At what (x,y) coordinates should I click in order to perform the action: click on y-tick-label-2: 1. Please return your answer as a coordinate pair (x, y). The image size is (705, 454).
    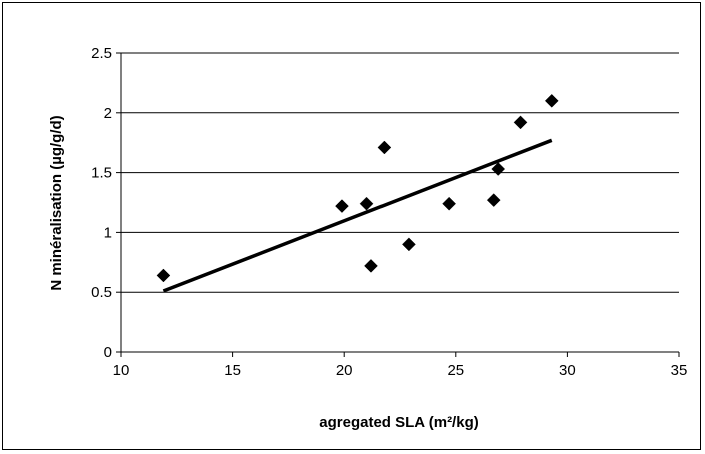
    Looking at the image, I should click on (108, 232).